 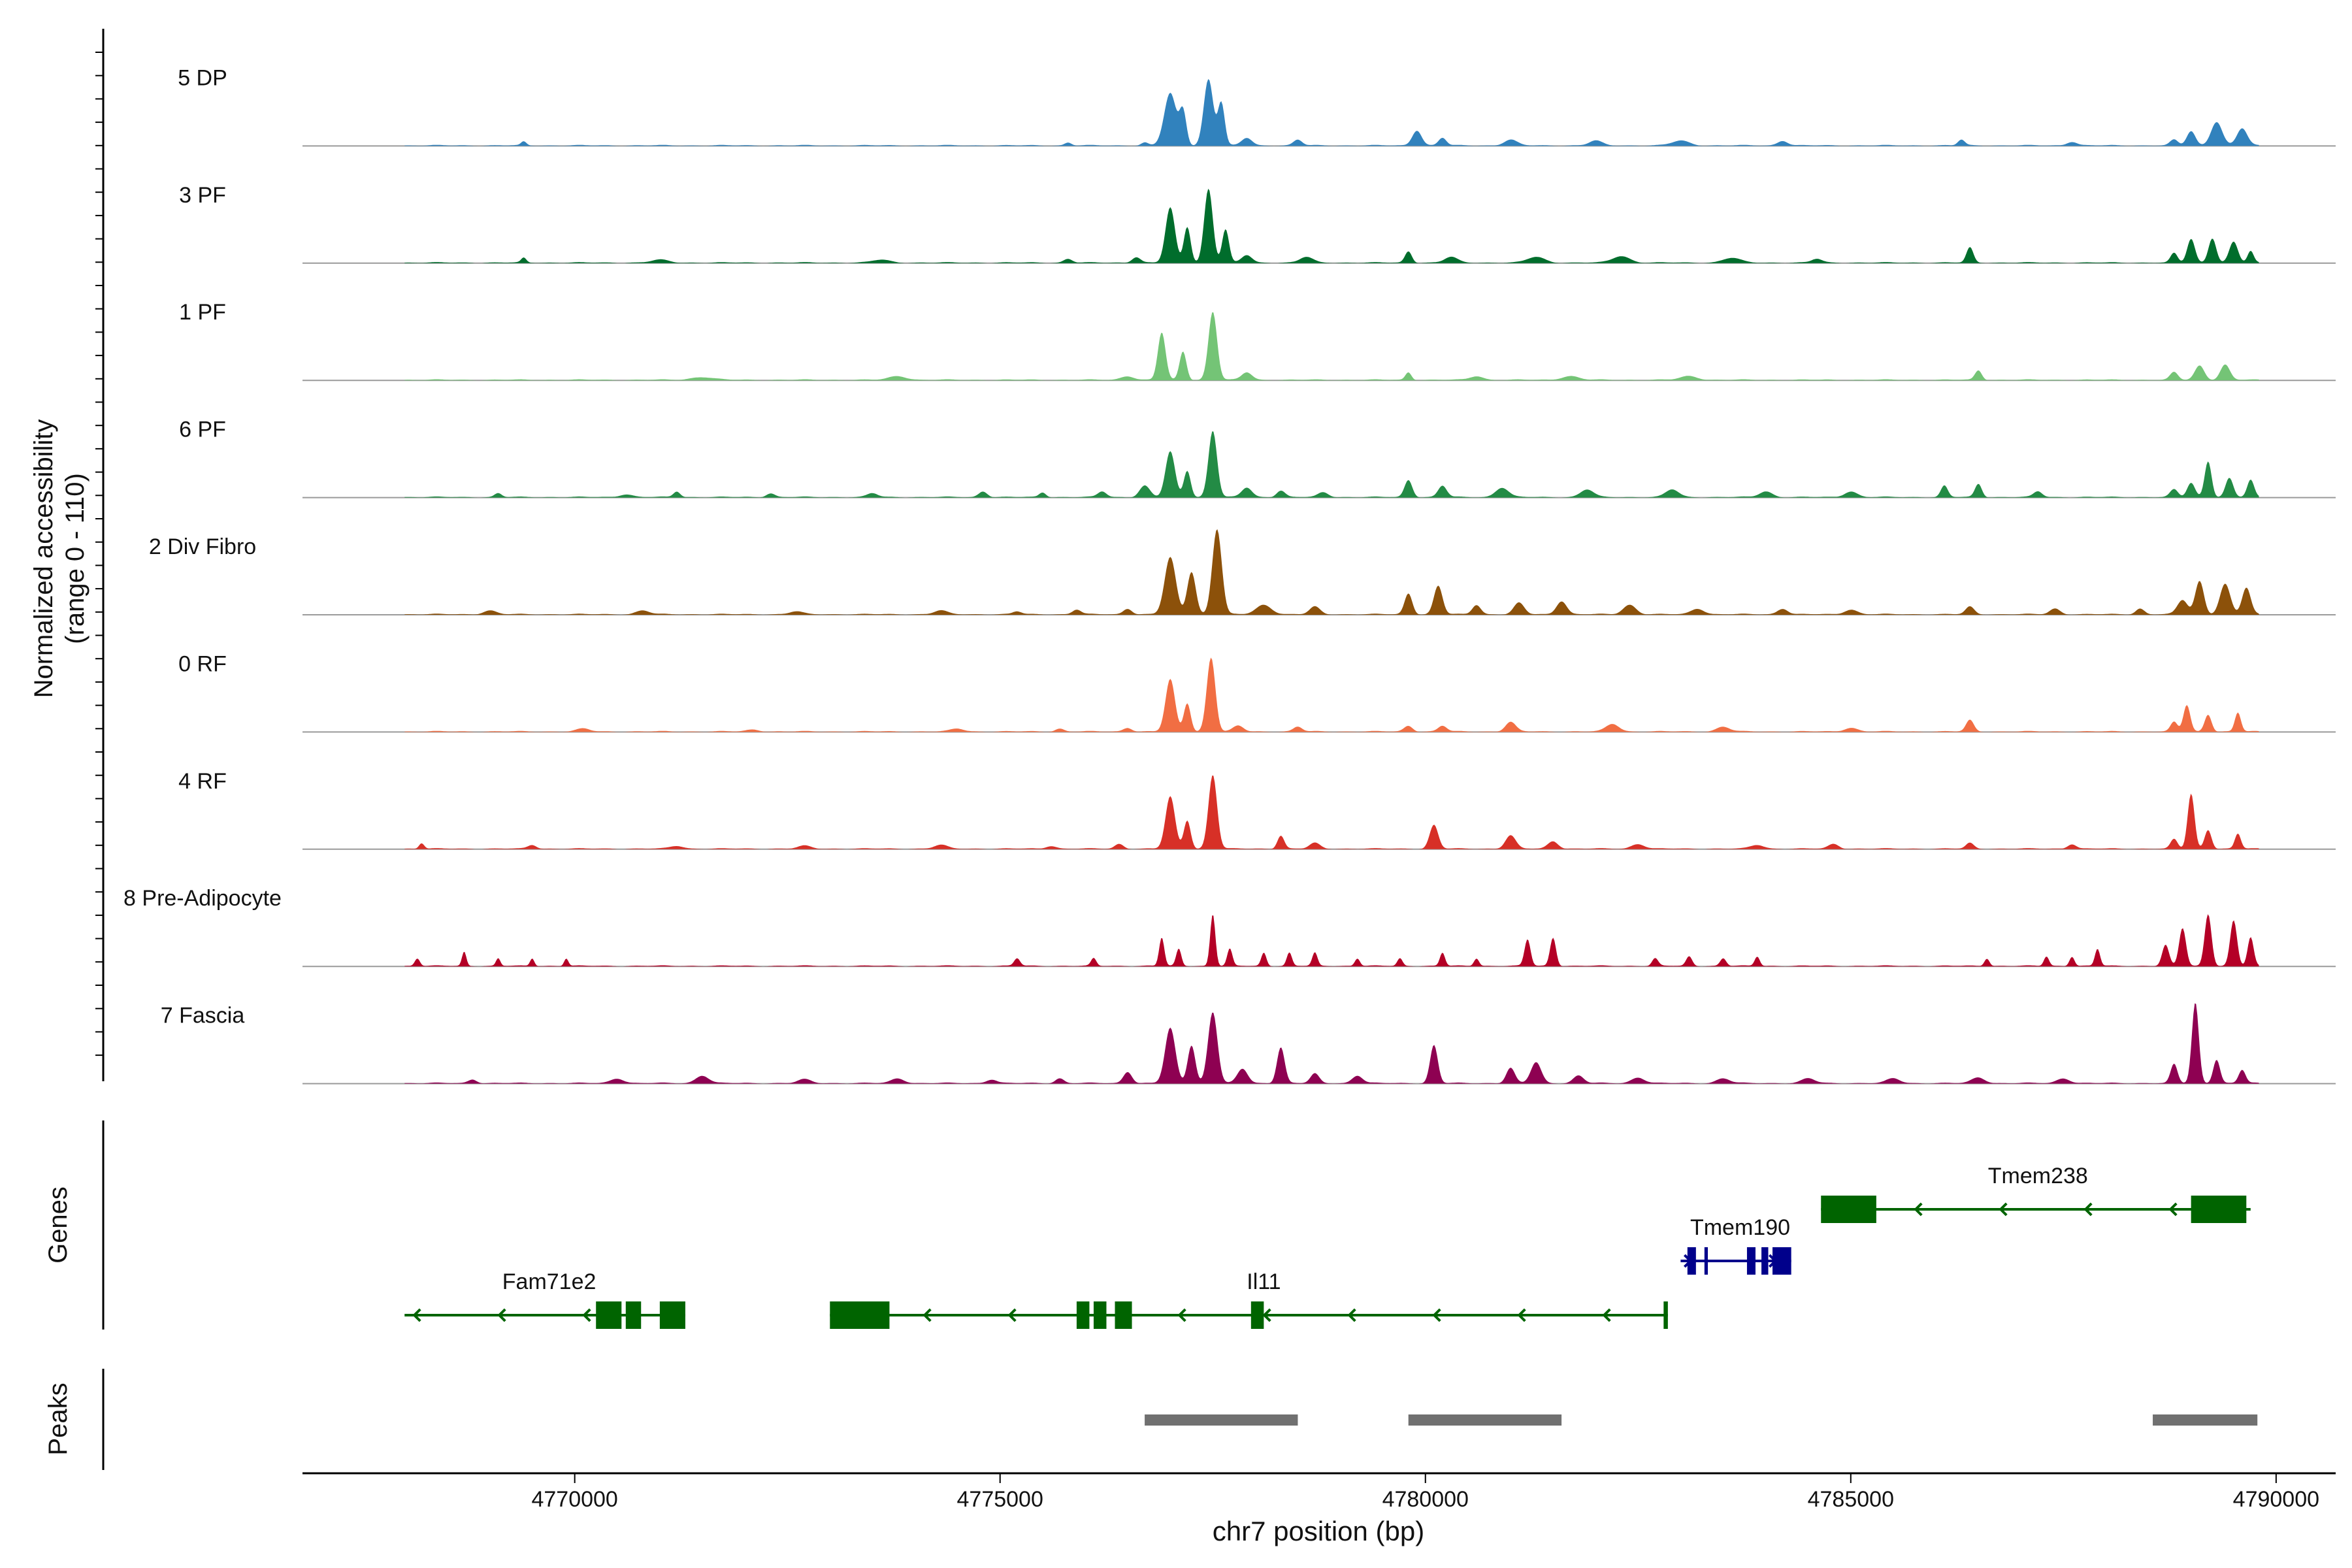 I want to click on track-0-rf: 0 RF, so click(x=1257, y=692).